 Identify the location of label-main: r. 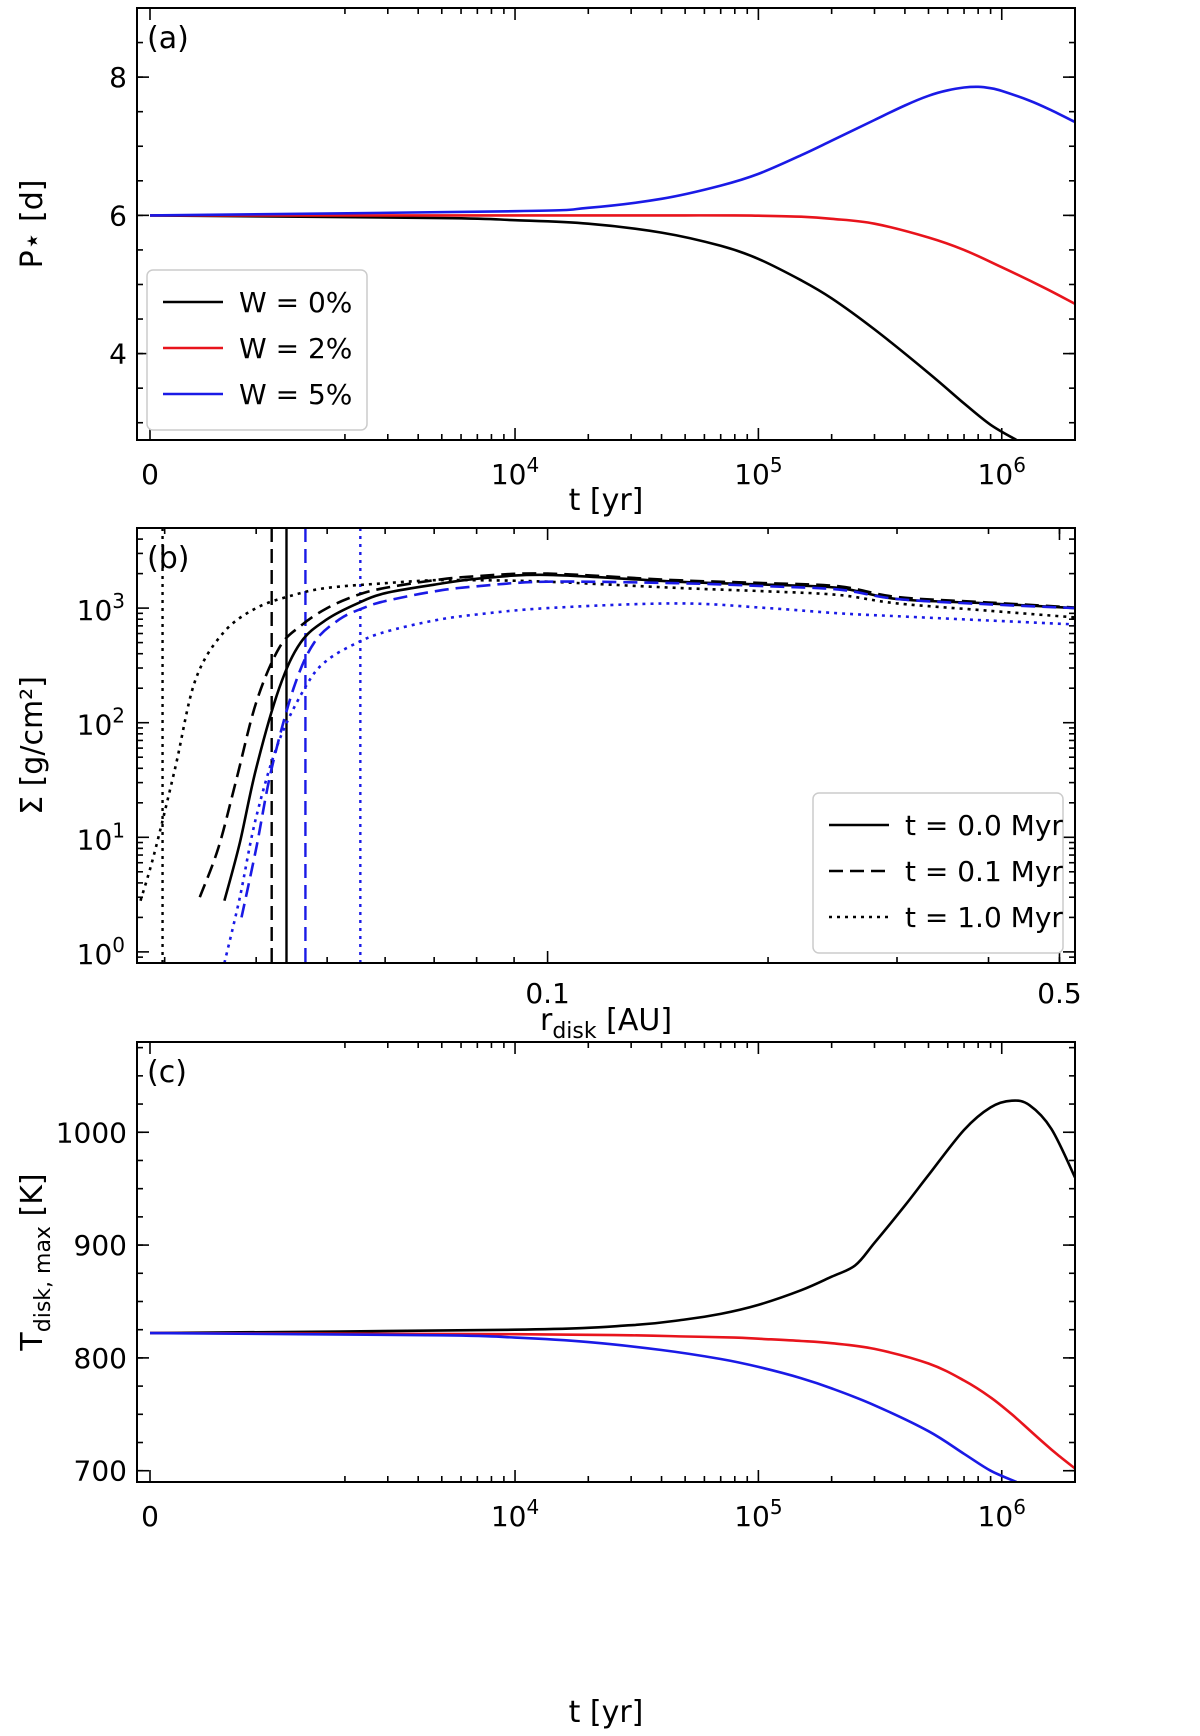
(546, 1020).